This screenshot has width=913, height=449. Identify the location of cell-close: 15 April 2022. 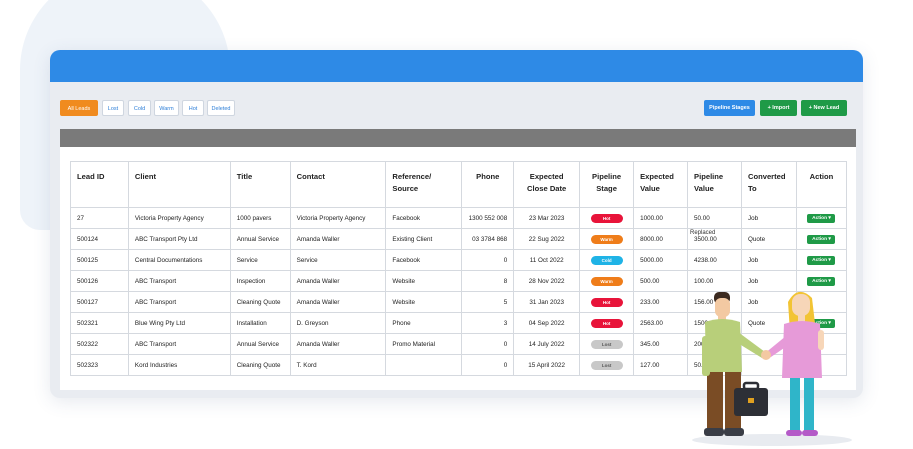
(547, 365).